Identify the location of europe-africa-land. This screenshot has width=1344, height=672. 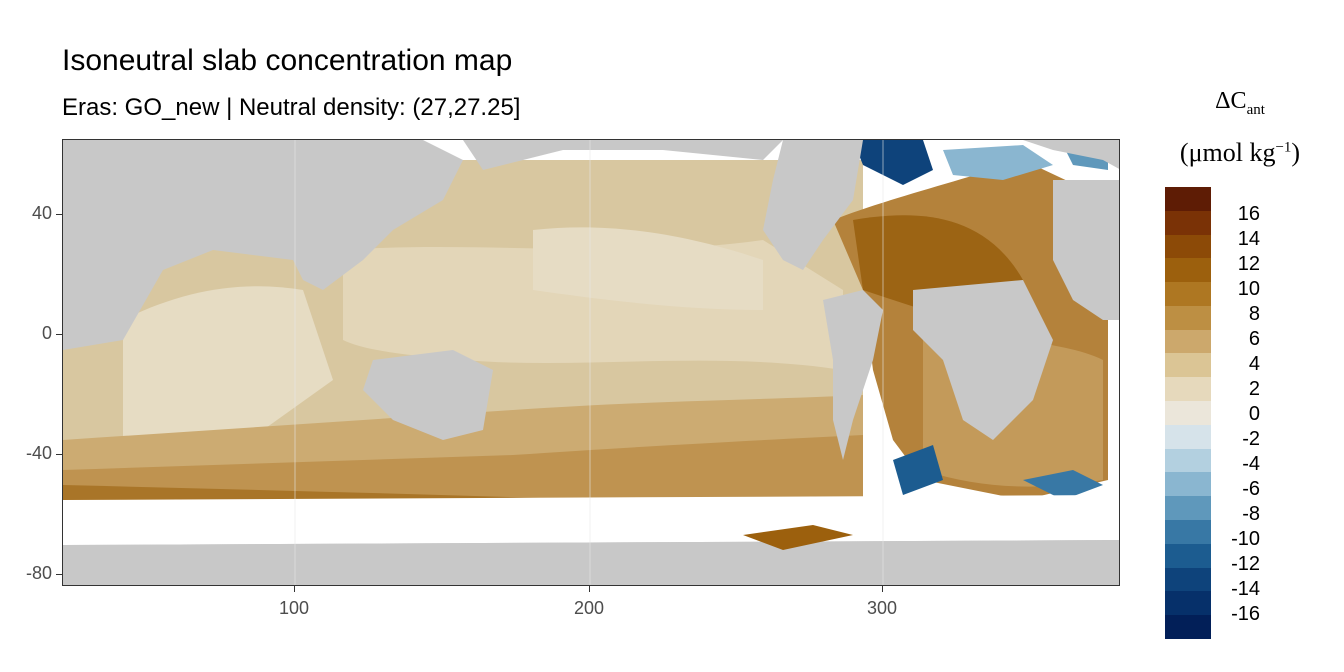
(1086, 250).